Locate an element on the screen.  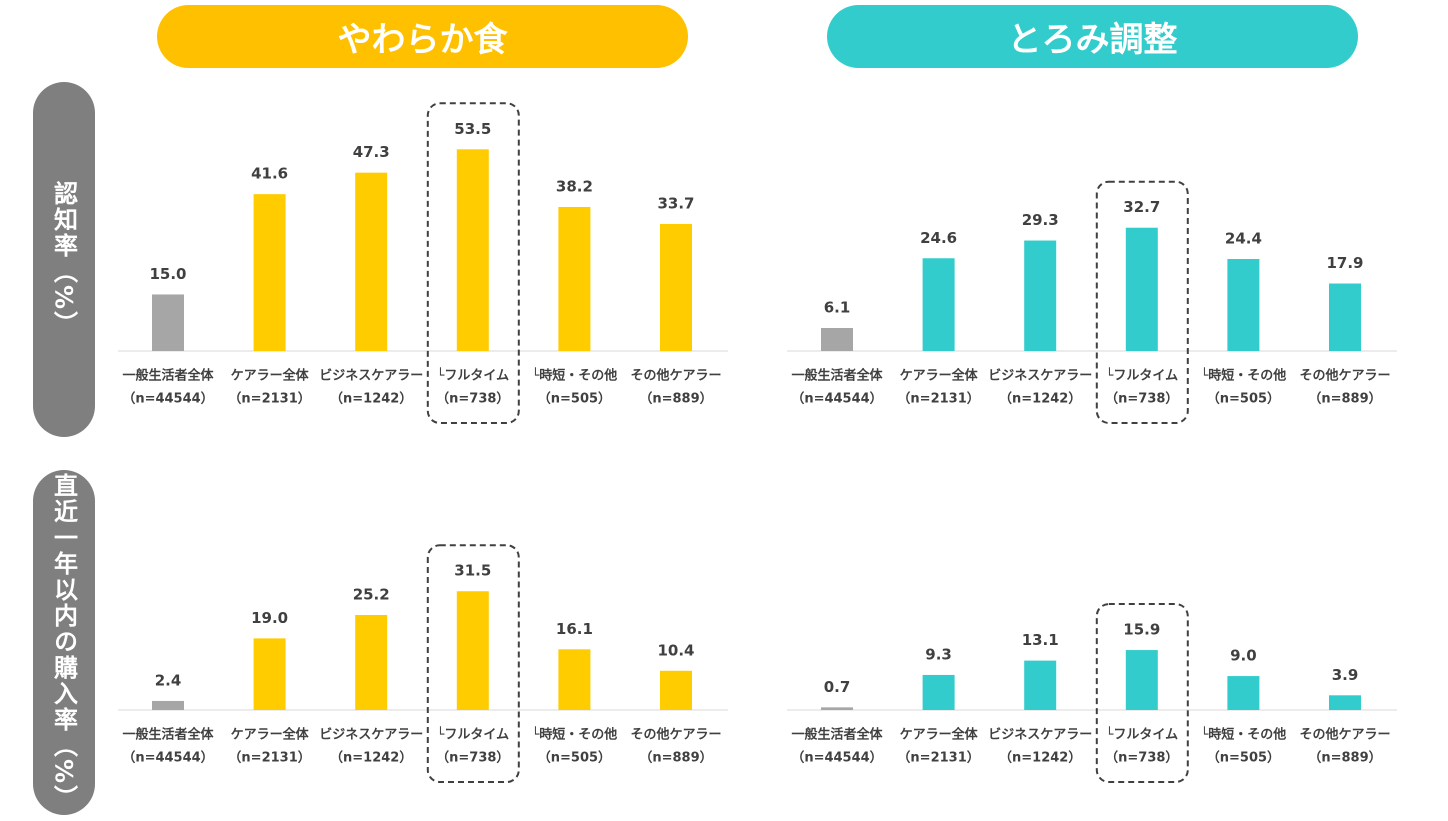
value-label: 53.5 is located at coordinates (472, 129).